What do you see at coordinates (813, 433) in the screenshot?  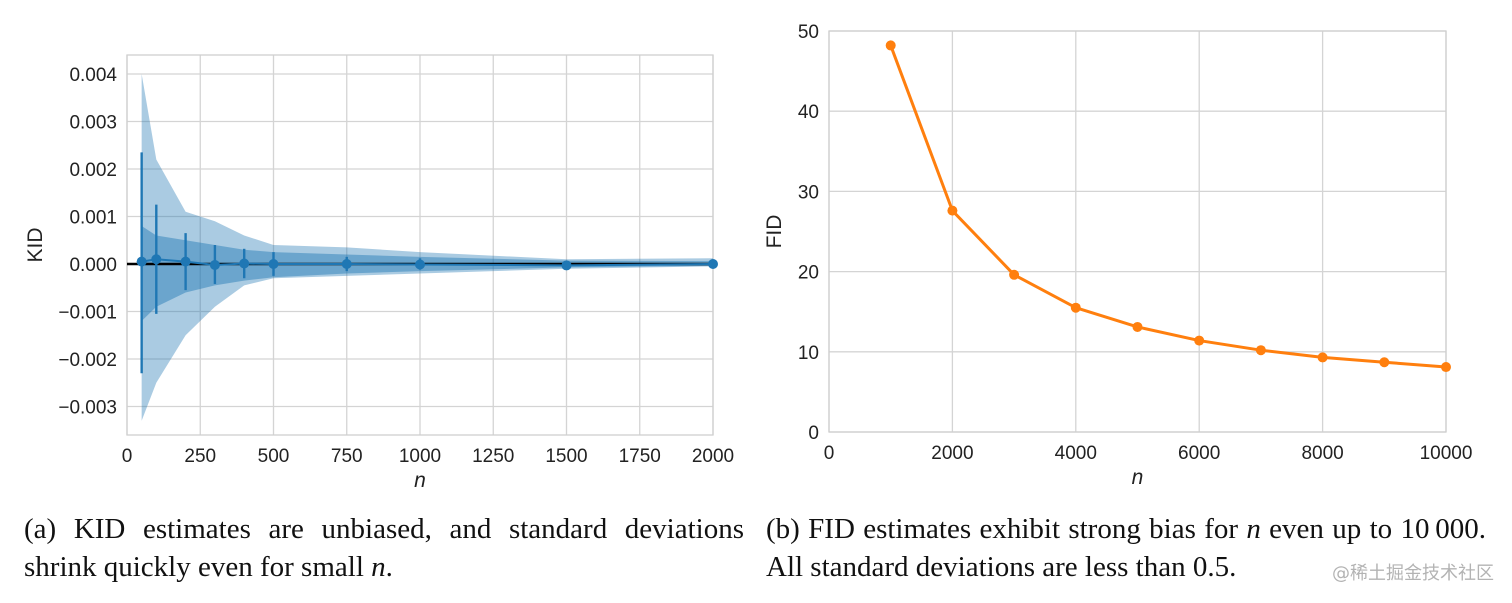 I see `y-tick-label: 0` at bounding box center [813, 433].